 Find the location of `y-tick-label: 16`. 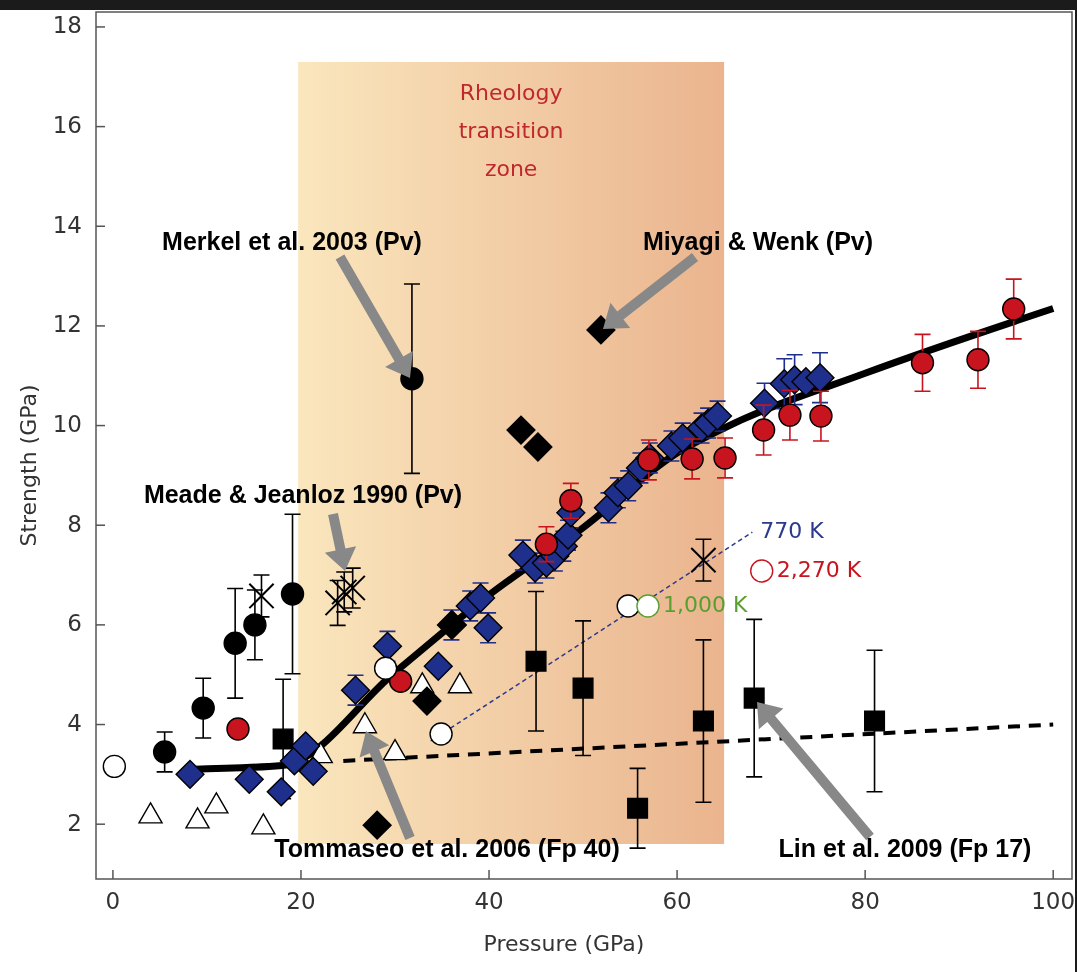

y-tick-label: 16 is located at coordinates (67, 125).